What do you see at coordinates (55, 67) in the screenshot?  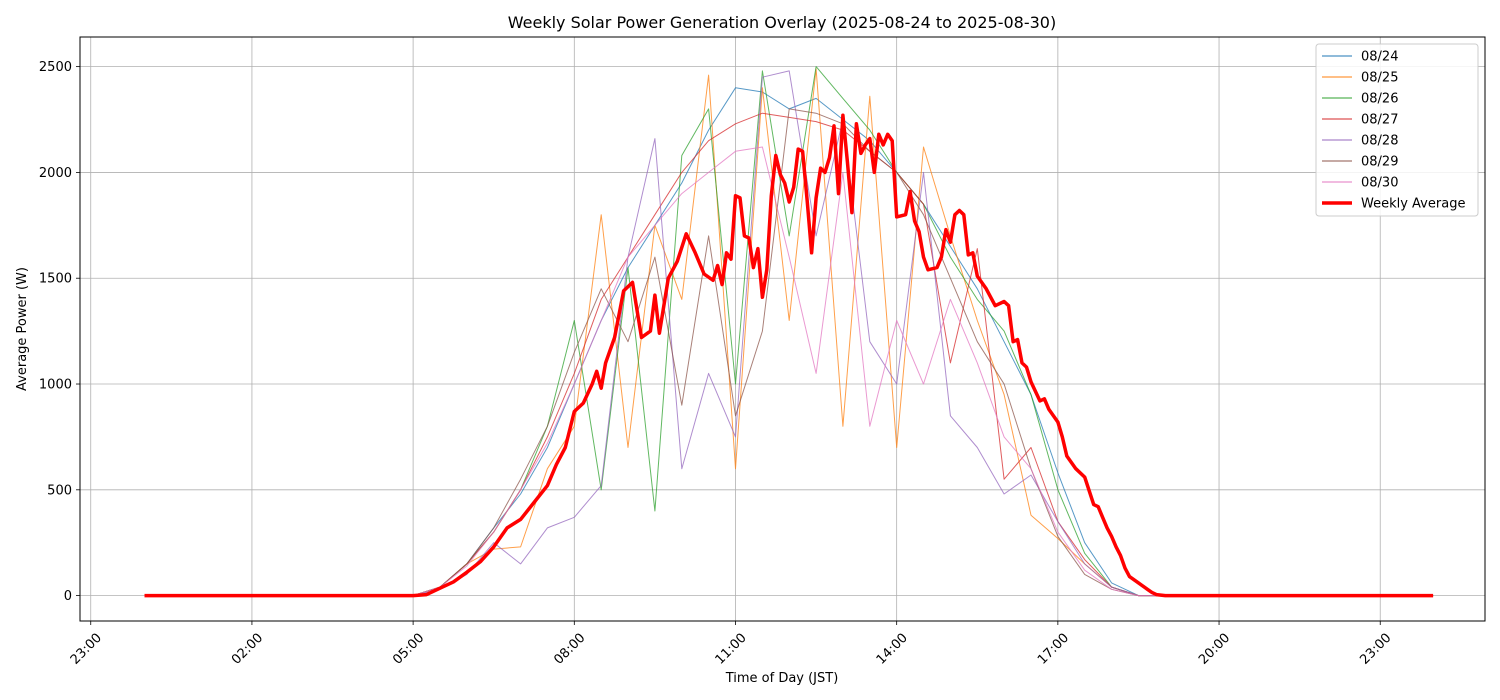 I see `y-tick-label: 2500` at bounding box center [55, 67].